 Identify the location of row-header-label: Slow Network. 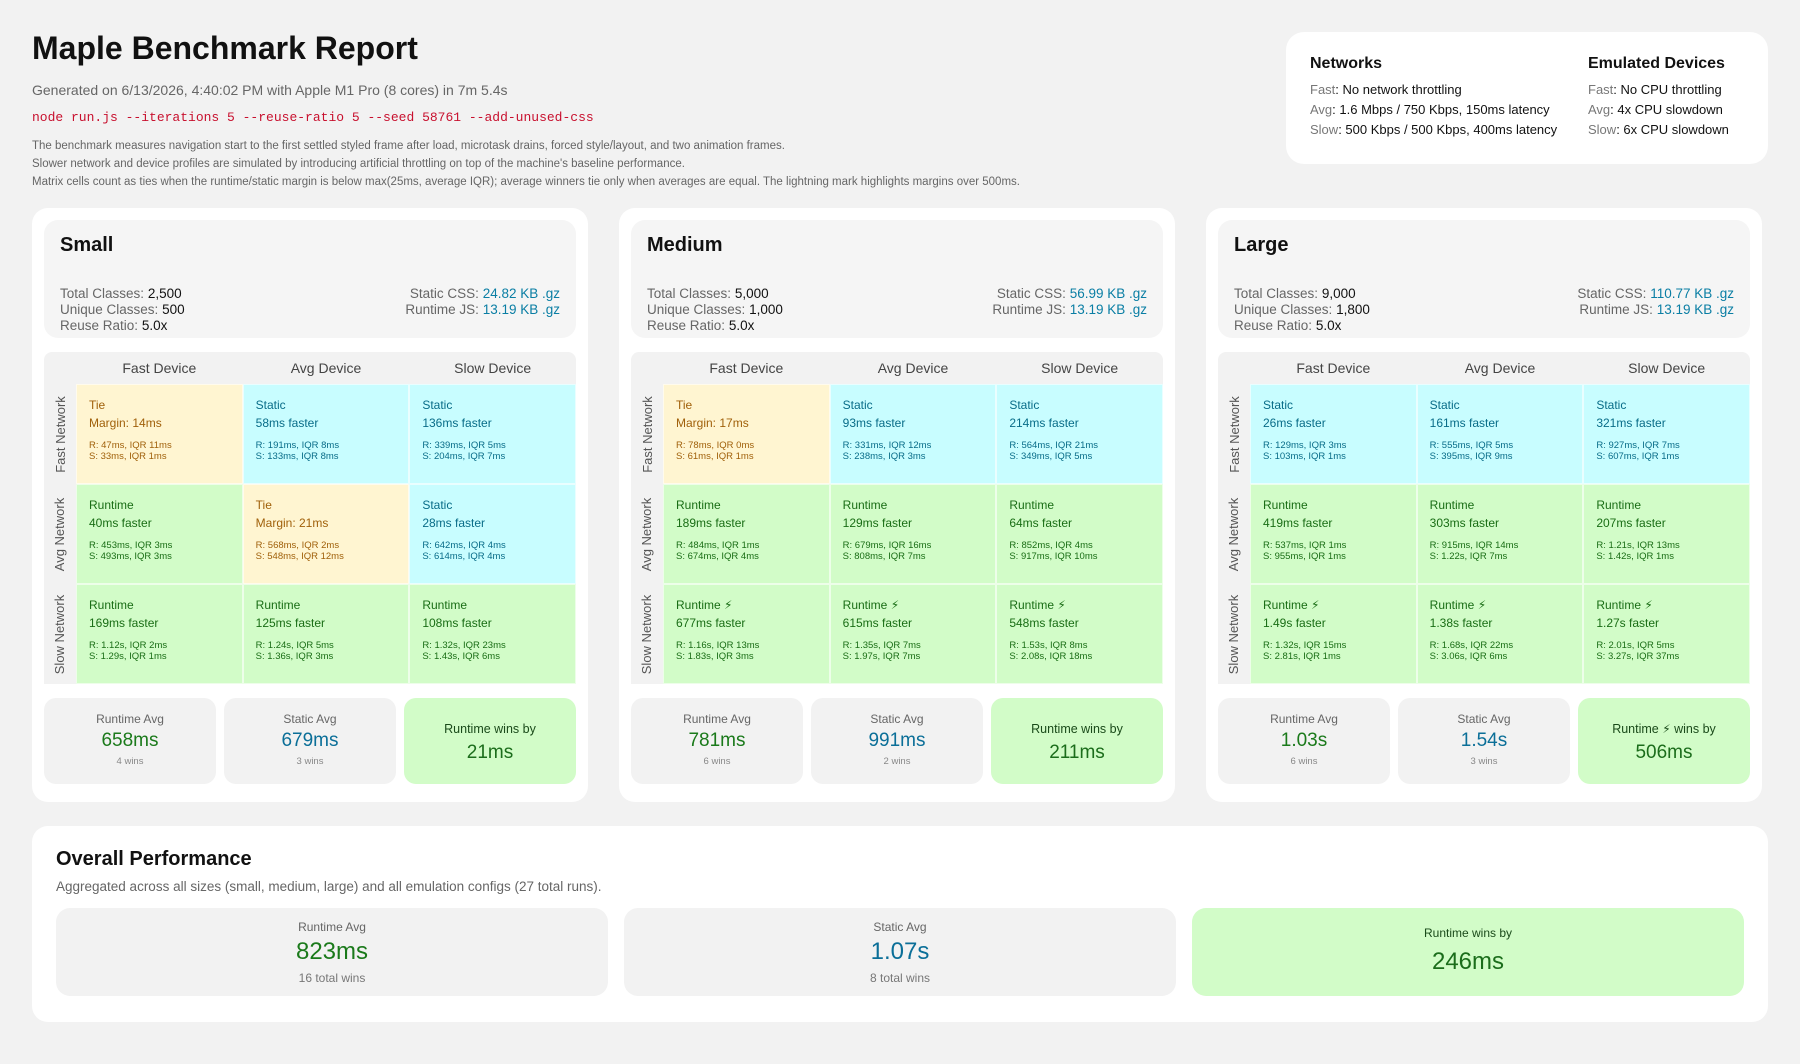
(647, 634).